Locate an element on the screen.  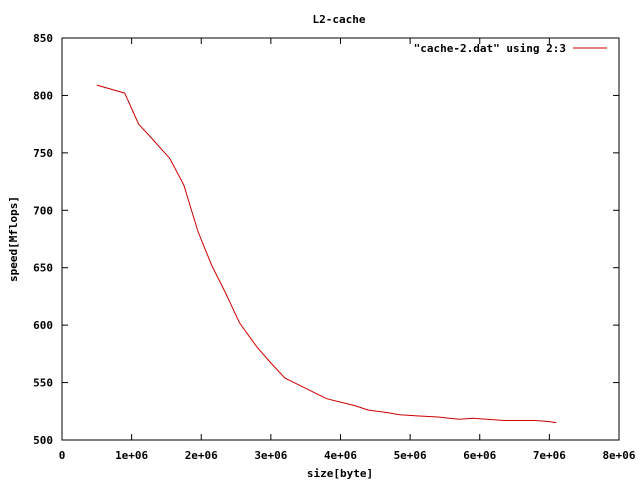
x-tick-label: 7e+06 is located at coordinates (549, 455).